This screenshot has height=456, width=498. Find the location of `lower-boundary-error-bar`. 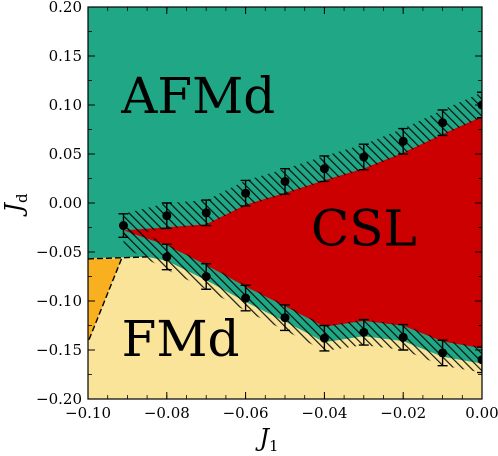

lower-boundary-error-bar is located at coordinates (479, 360).